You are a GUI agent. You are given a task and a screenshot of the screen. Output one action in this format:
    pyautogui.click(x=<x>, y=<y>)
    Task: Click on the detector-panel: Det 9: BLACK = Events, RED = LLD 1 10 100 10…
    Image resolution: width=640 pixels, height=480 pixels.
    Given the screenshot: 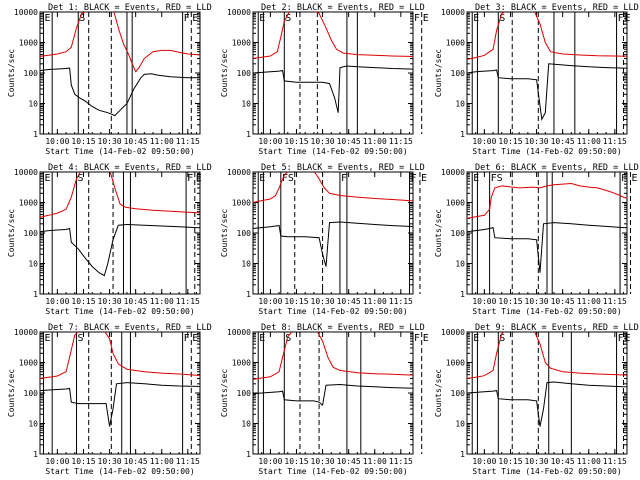 What is the action you would take?
    pyautogui.click(x=536, y=399)
    